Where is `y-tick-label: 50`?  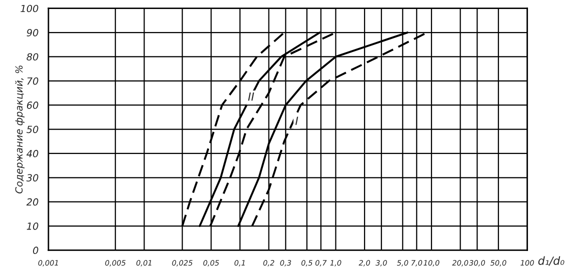 y-tick-label: 50 is located at coordinates (32, 130).